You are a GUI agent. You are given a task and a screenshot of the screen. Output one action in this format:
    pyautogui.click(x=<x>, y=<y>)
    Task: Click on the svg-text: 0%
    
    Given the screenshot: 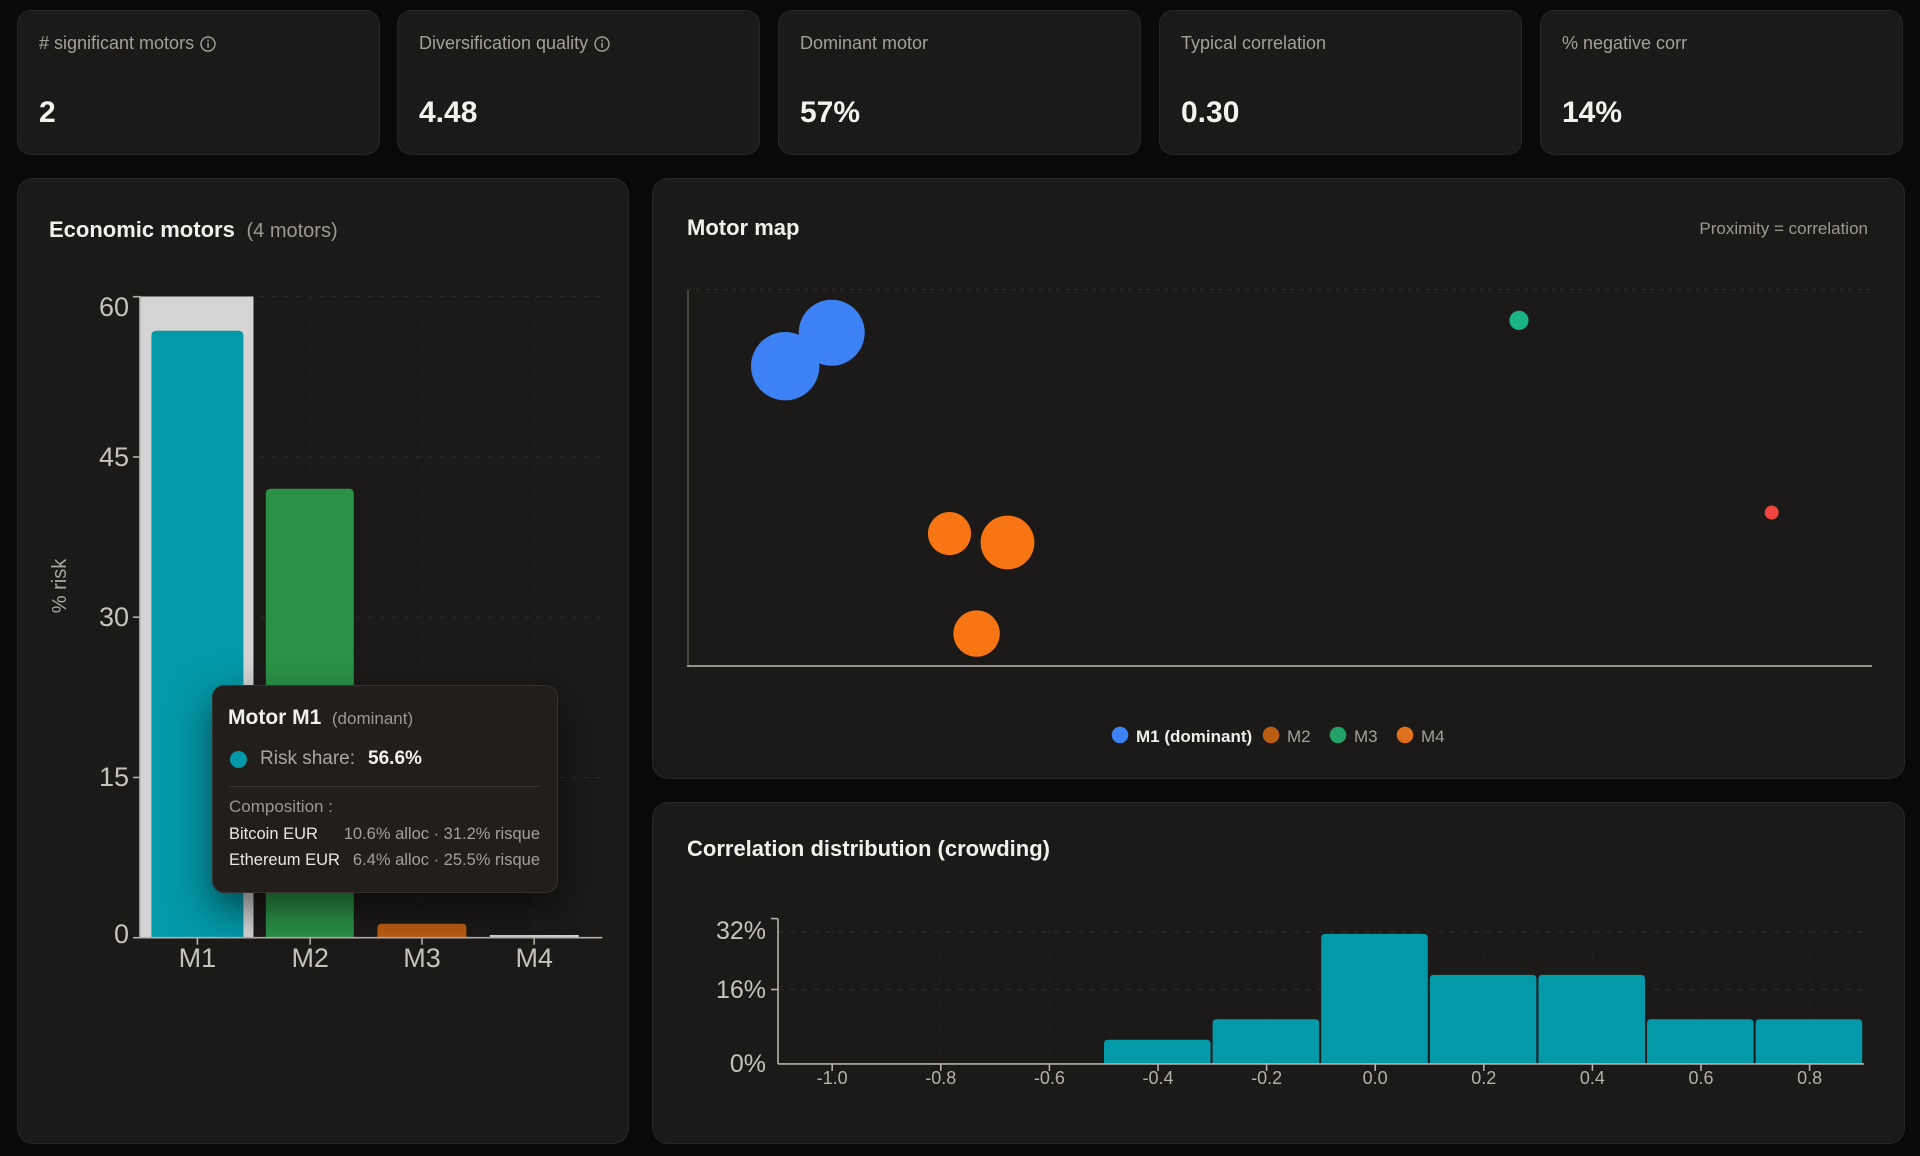 What is the action you would take?
    pyautogui.click(x=748, y=1064)
    